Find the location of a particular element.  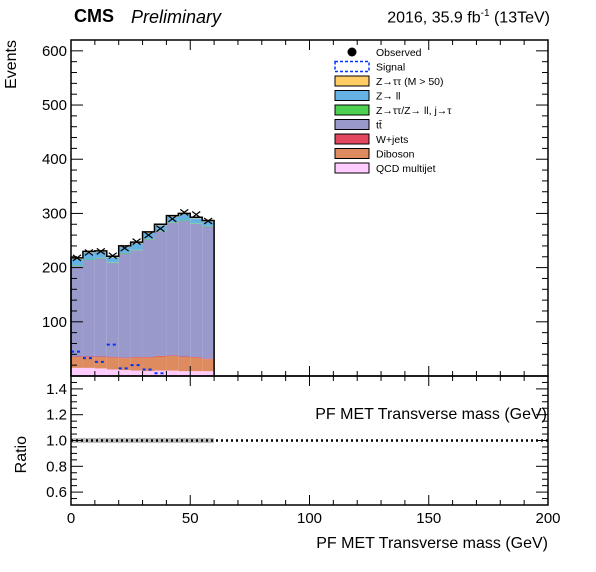

legend-label-0: Z→ττ (M > 50) is located at coordinates (410, 82).